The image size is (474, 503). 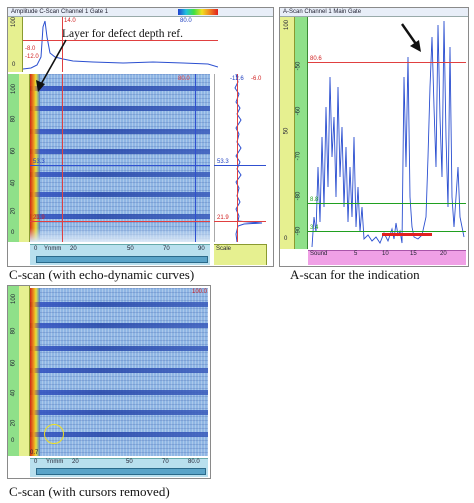 What do you see at coordinates (374, 12) in the screenshot?
I see `ascan-title: A-Scan Channel 1 Main Gate` at bounding box center [374, 12].